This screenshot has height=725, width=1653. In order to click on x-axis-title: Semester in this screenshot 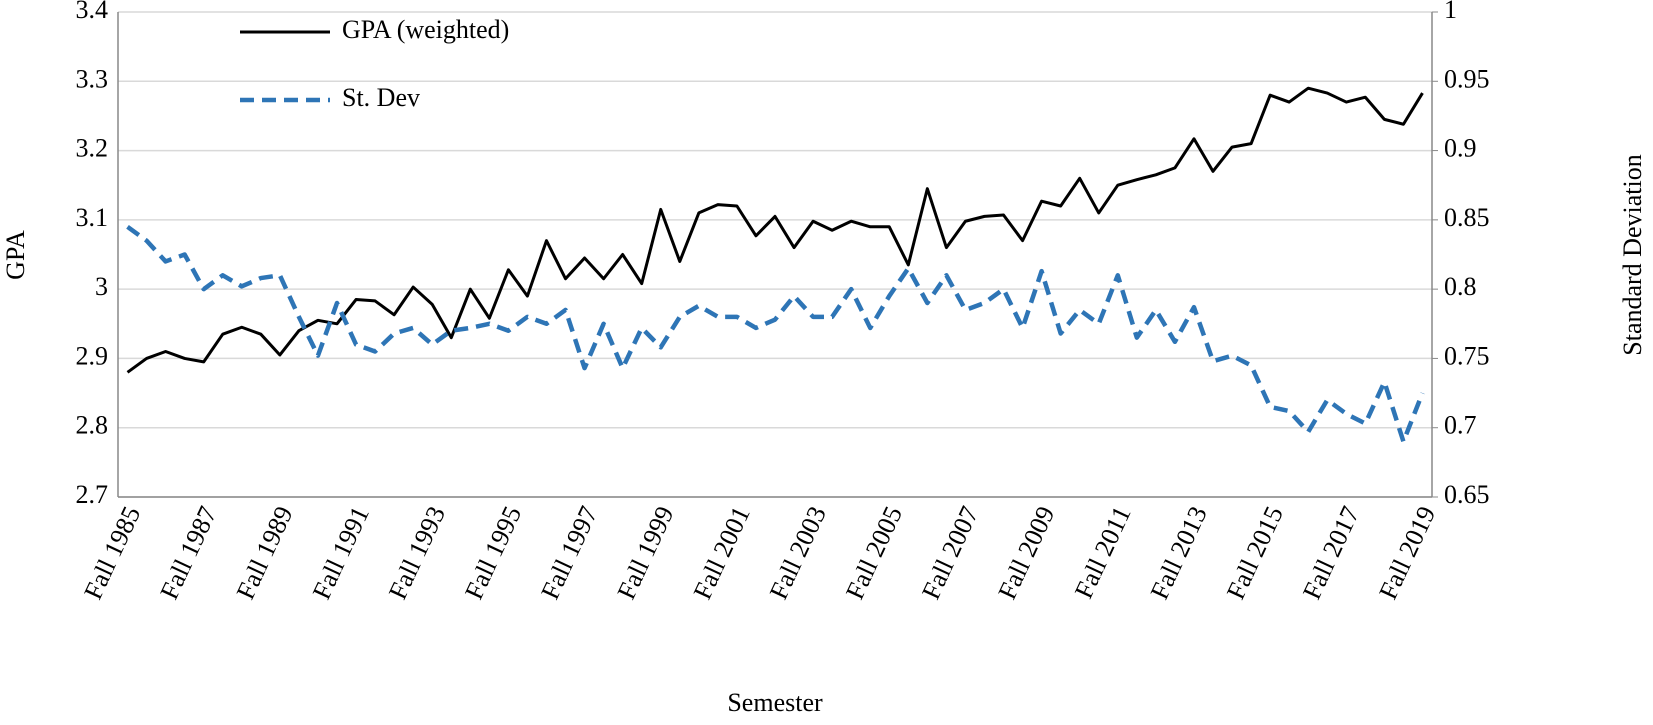, I will do `click(775, 702)`.